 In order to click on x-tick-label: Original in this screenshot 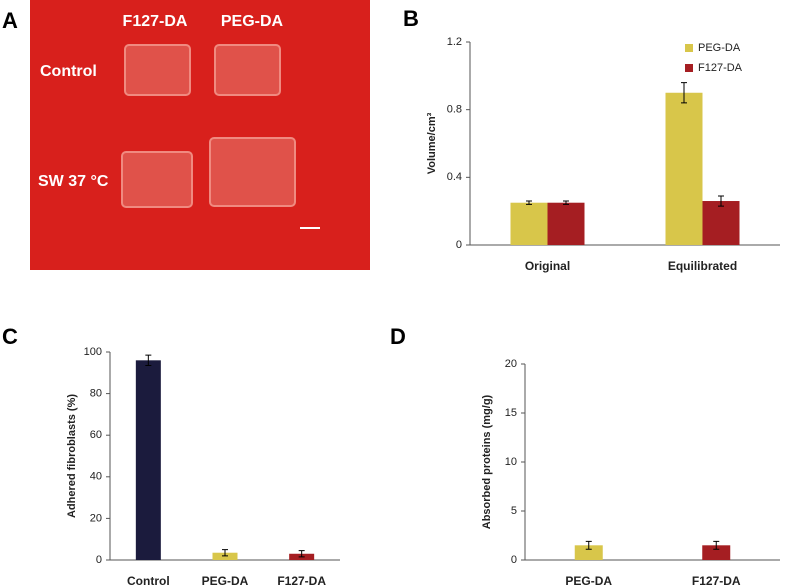, I will do `click(547, 266)`.